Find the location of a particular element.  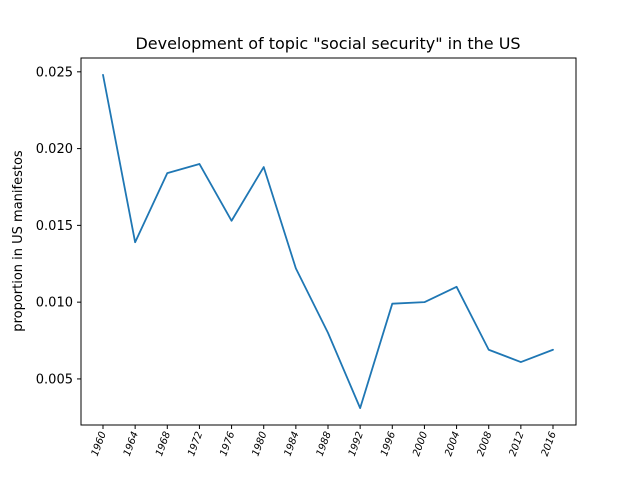

x-tick-label: 1992 is located at coordinates (356, 444).